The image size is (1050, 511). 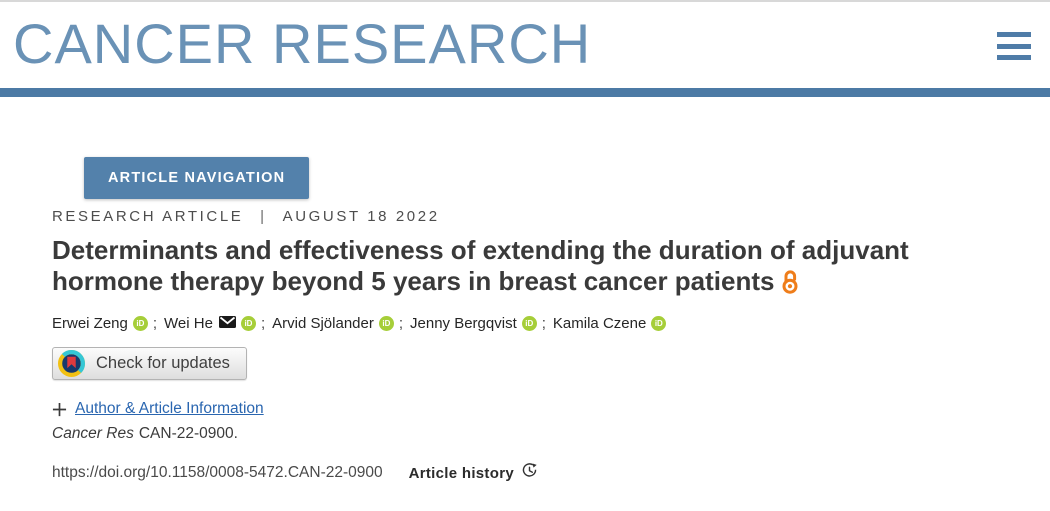 I want to click on author: Wei He iD, so click(x=210, y=323).